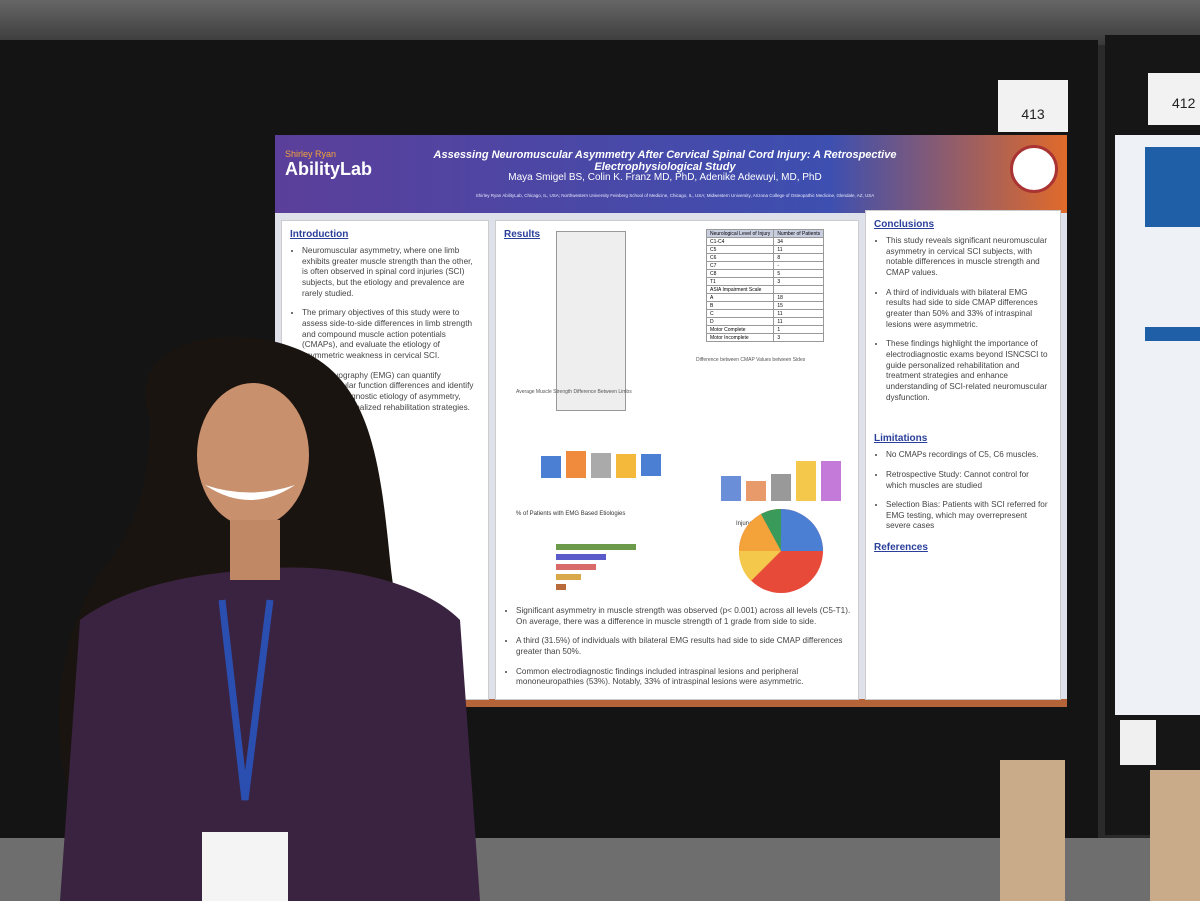 This screenshot has height=901, width=1200. Describe the element at coordinates (780, 550) in the screenshot. I see `pie` at that location.